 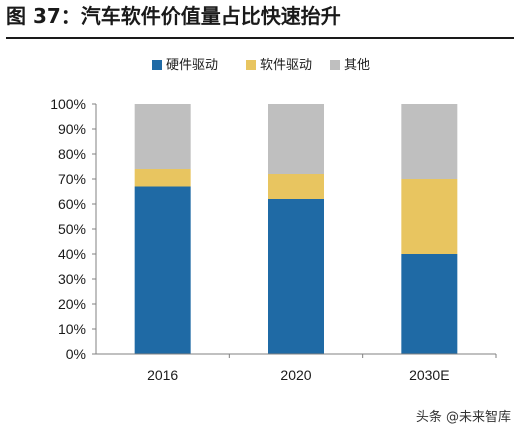 I want to click on y-tick-label: 60%, so click(x=72, y=204).